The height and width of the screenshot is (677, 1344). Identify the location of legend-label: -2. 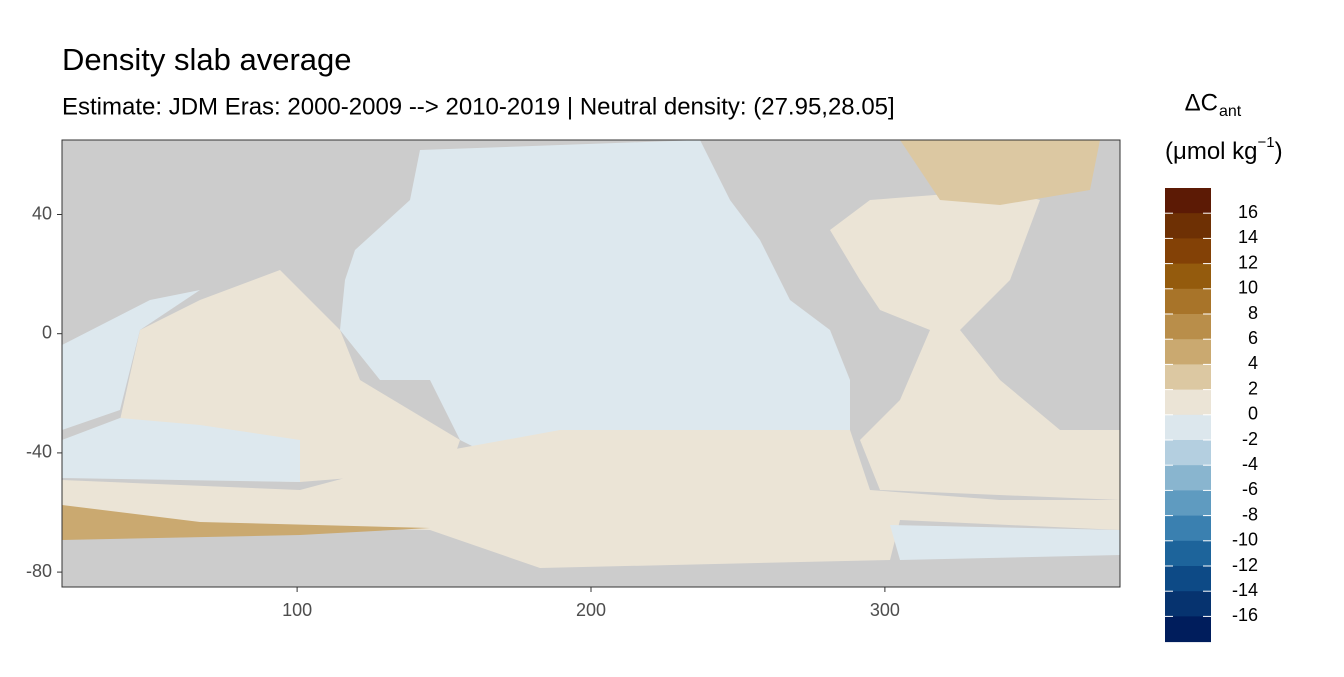
(1250, 439).